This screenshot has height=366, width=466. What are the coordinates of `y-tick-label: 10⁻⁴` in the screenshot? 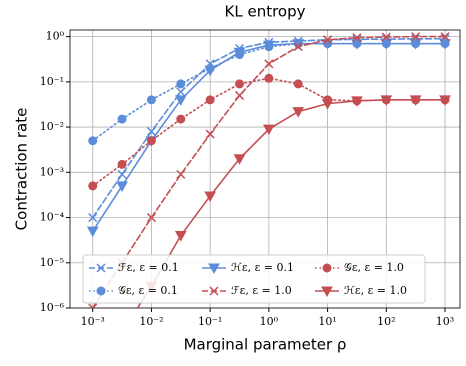 It's located at (52, 217).